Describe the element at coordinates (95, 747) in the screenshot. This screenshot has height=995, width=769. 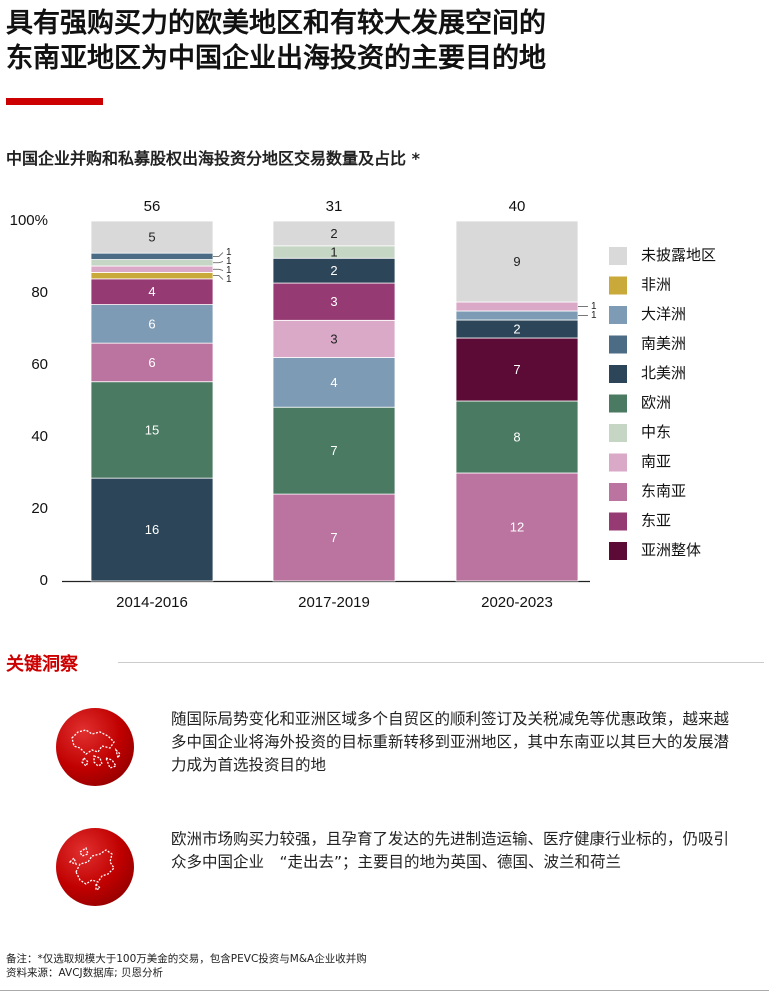
I see `asia-map-icon` at that location.